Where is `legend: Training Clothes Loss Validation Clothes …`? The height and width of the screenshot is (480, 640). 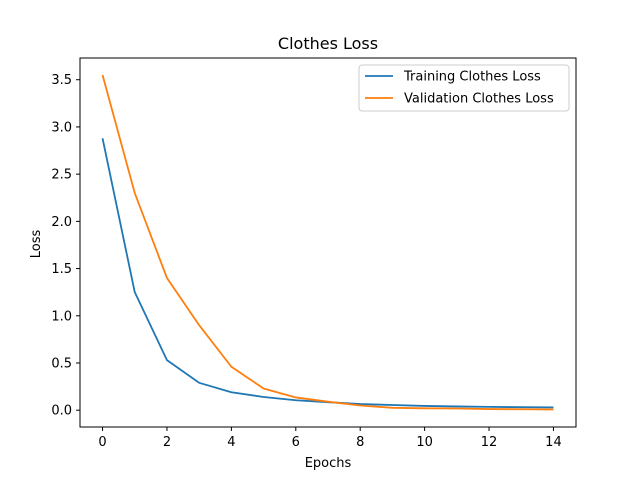 legend: Training Clothes Loss Validation Clothes … is located at coordinates (464, 88).